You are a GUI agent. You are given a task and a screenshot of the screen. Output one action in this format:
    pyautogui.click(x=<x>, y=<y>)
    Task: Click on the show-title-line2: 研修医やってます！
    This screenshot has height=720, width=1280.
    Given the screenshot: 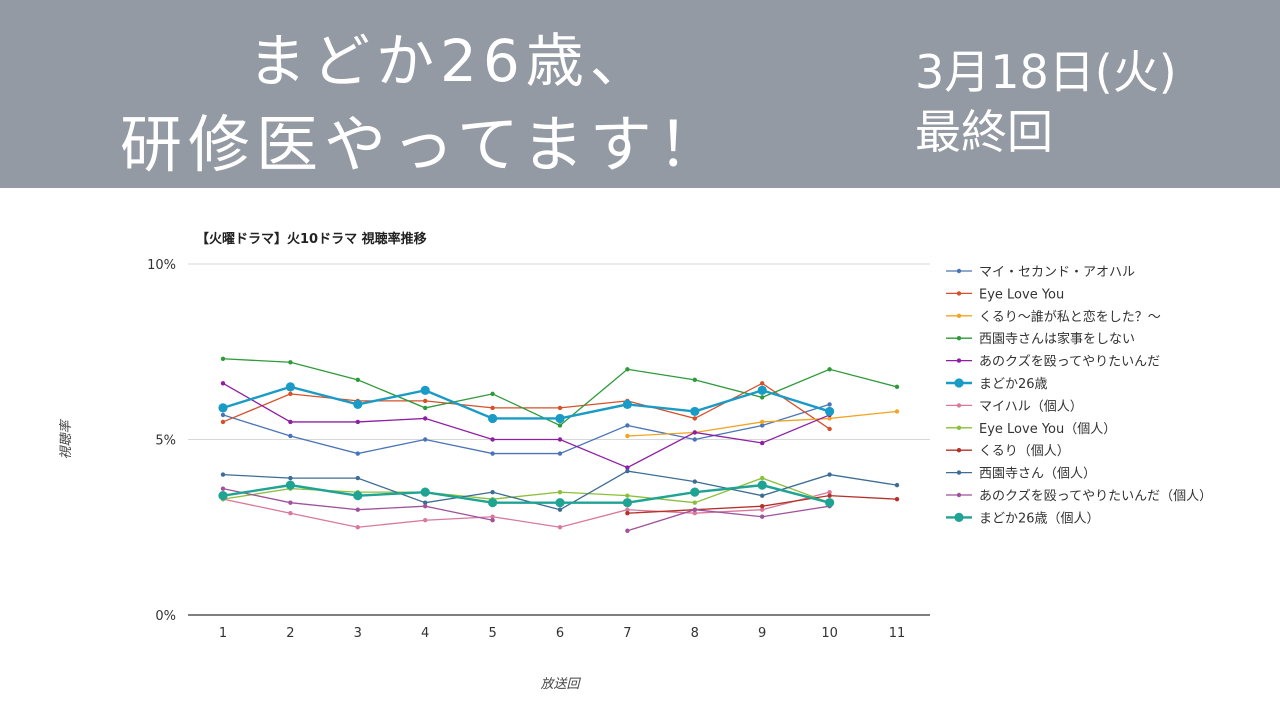 What is the action you would take?
    pyautogui.click(x=423, y=144)
    